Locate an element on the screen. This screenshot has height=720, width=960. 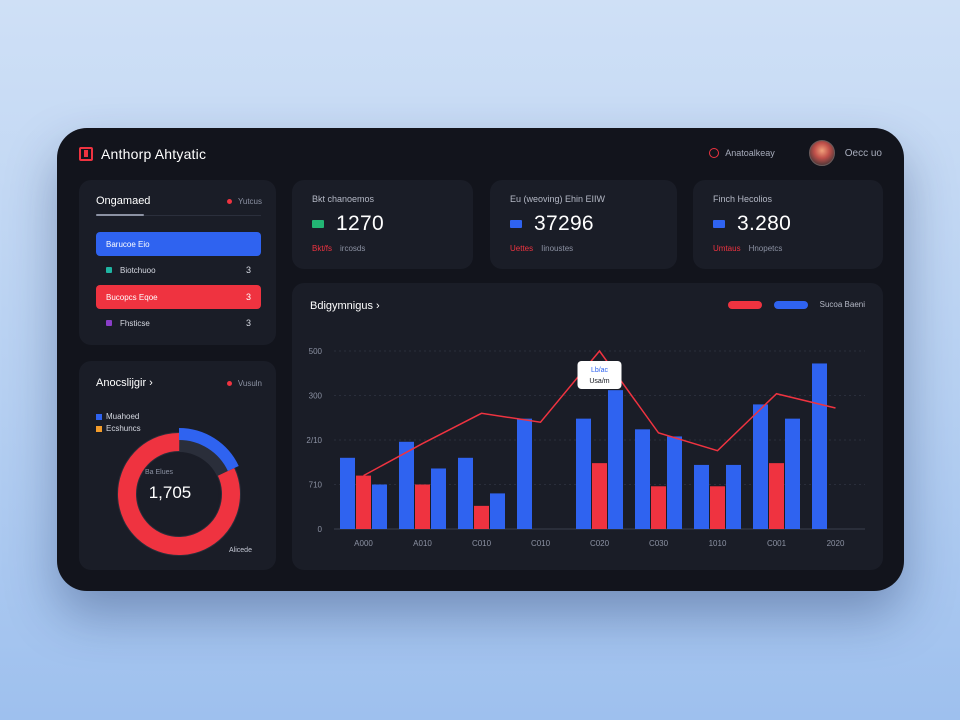
stat-sub: Umtaus Hnopetcs is located at coordinates (747, 248).